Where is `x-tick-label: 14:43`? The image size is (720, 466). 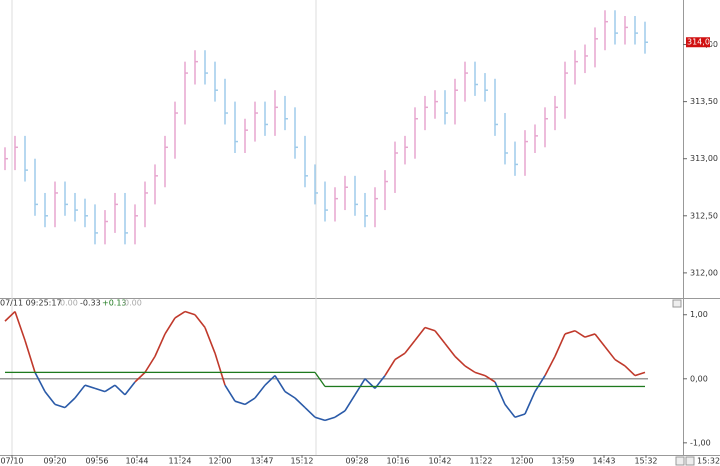
x-tick-label: 14:43 is located at coordinates (603, 461).